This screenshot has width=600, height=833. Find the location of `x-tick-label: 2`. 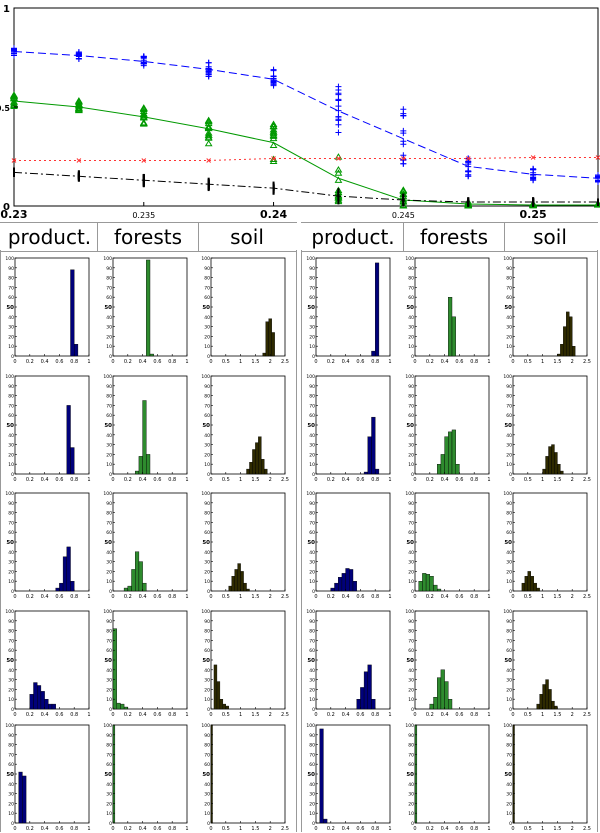

x-tick-label: 2 is located at coordinates (270, 597).